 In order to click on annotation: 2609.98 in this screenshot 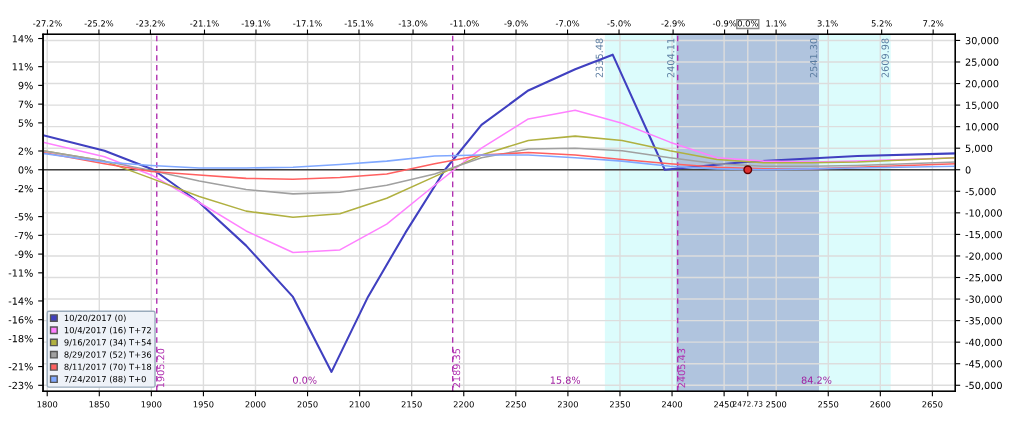, I will do `click(885, 58)`.